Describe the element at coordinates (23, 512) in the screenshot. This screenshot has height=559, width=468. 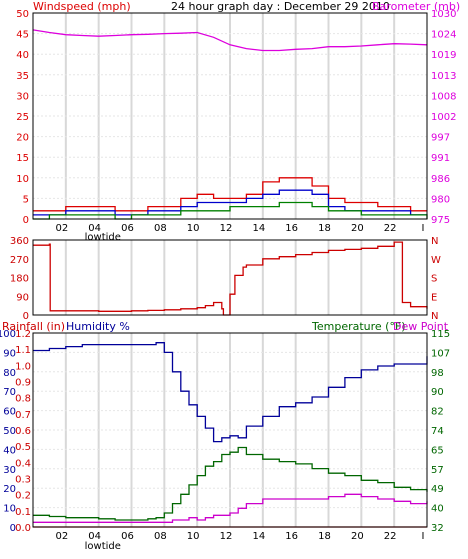
I see `rainfall-tick-label: 0.1` at that location.